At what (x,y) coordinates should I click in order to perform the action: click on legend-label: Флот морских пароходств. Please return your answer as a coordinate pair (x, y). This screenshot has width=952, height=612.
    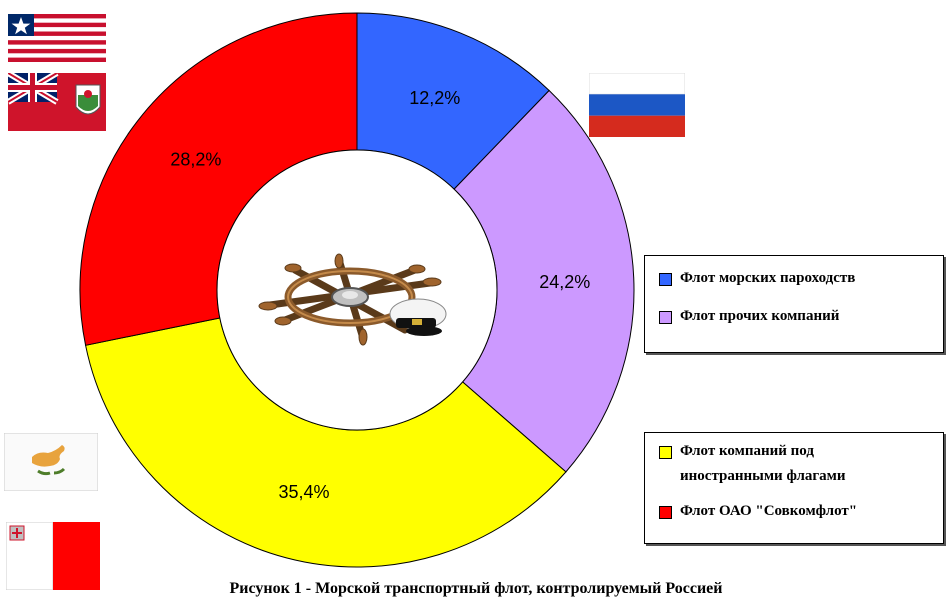
    Looking at the image, I should click on (768, 278).